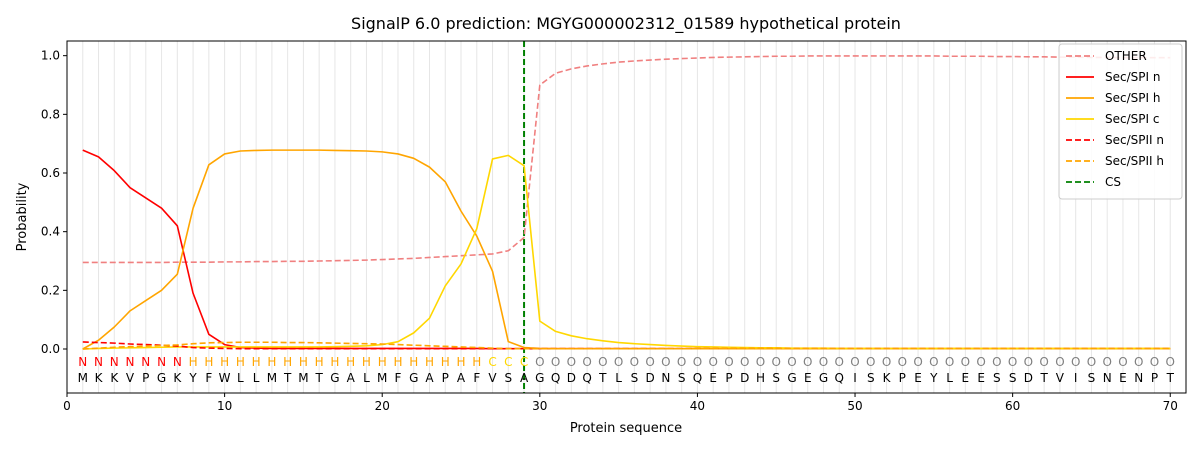 The image size is (1200, 450). Describe the element at coordinates (626, 345) in the screenshot. I see `series-line-sec-spii-h` at that location.